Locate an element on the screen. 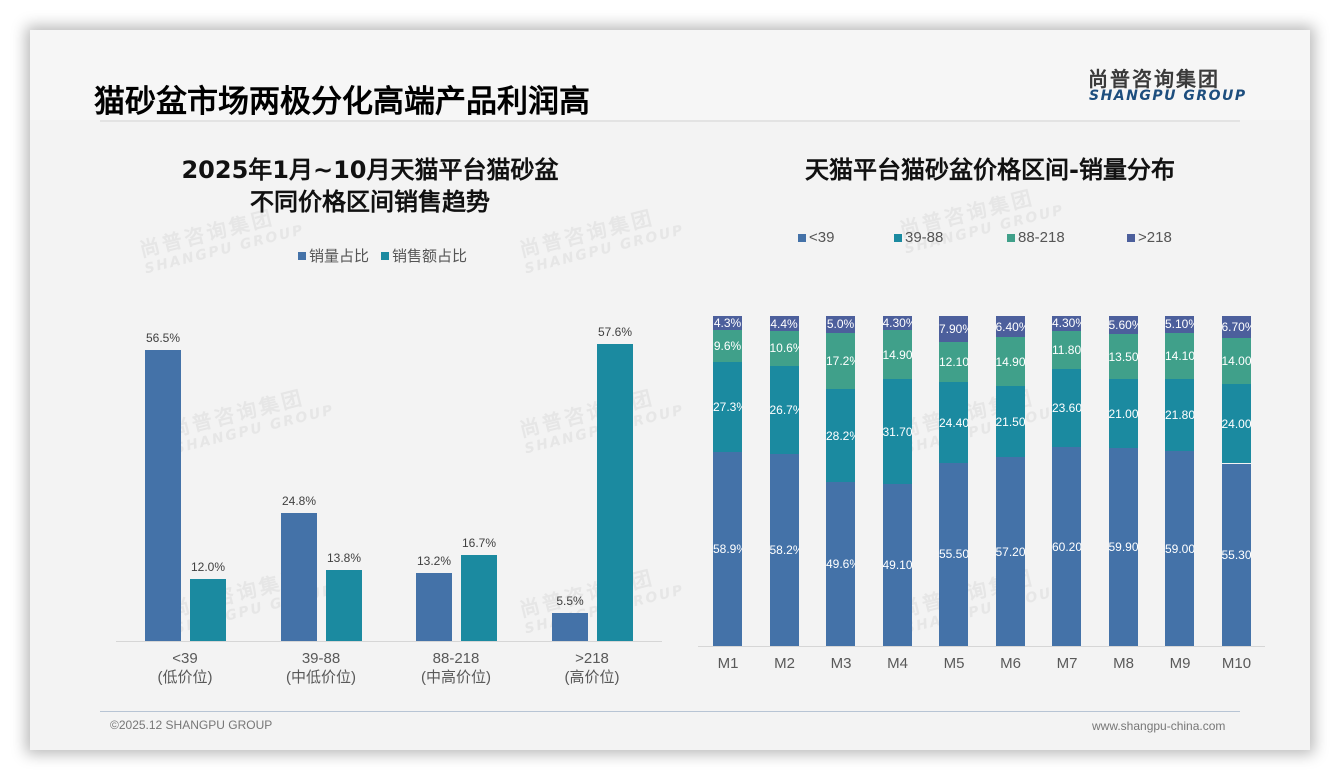  category-label: 88-218 (中高价位) is located at coordinates (456, 668).